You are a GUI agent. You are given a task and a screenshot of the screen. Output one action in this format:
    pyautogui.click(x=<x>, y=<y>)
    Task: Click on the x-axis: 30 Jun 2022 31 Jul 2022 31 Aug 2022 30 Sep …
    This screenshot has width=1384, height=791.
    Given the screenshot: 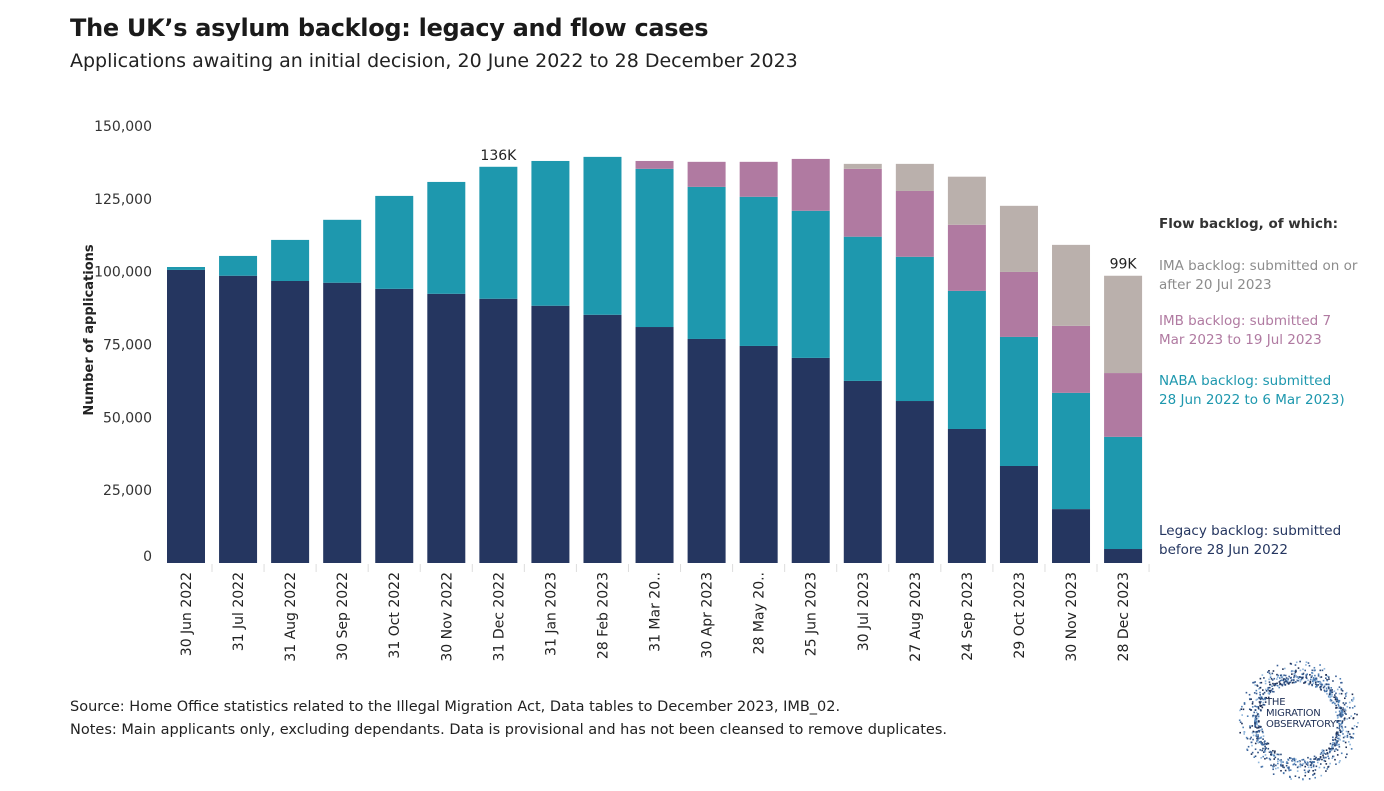 What is the action you would take?
    pyautogui.click(x=664, y=613)
    